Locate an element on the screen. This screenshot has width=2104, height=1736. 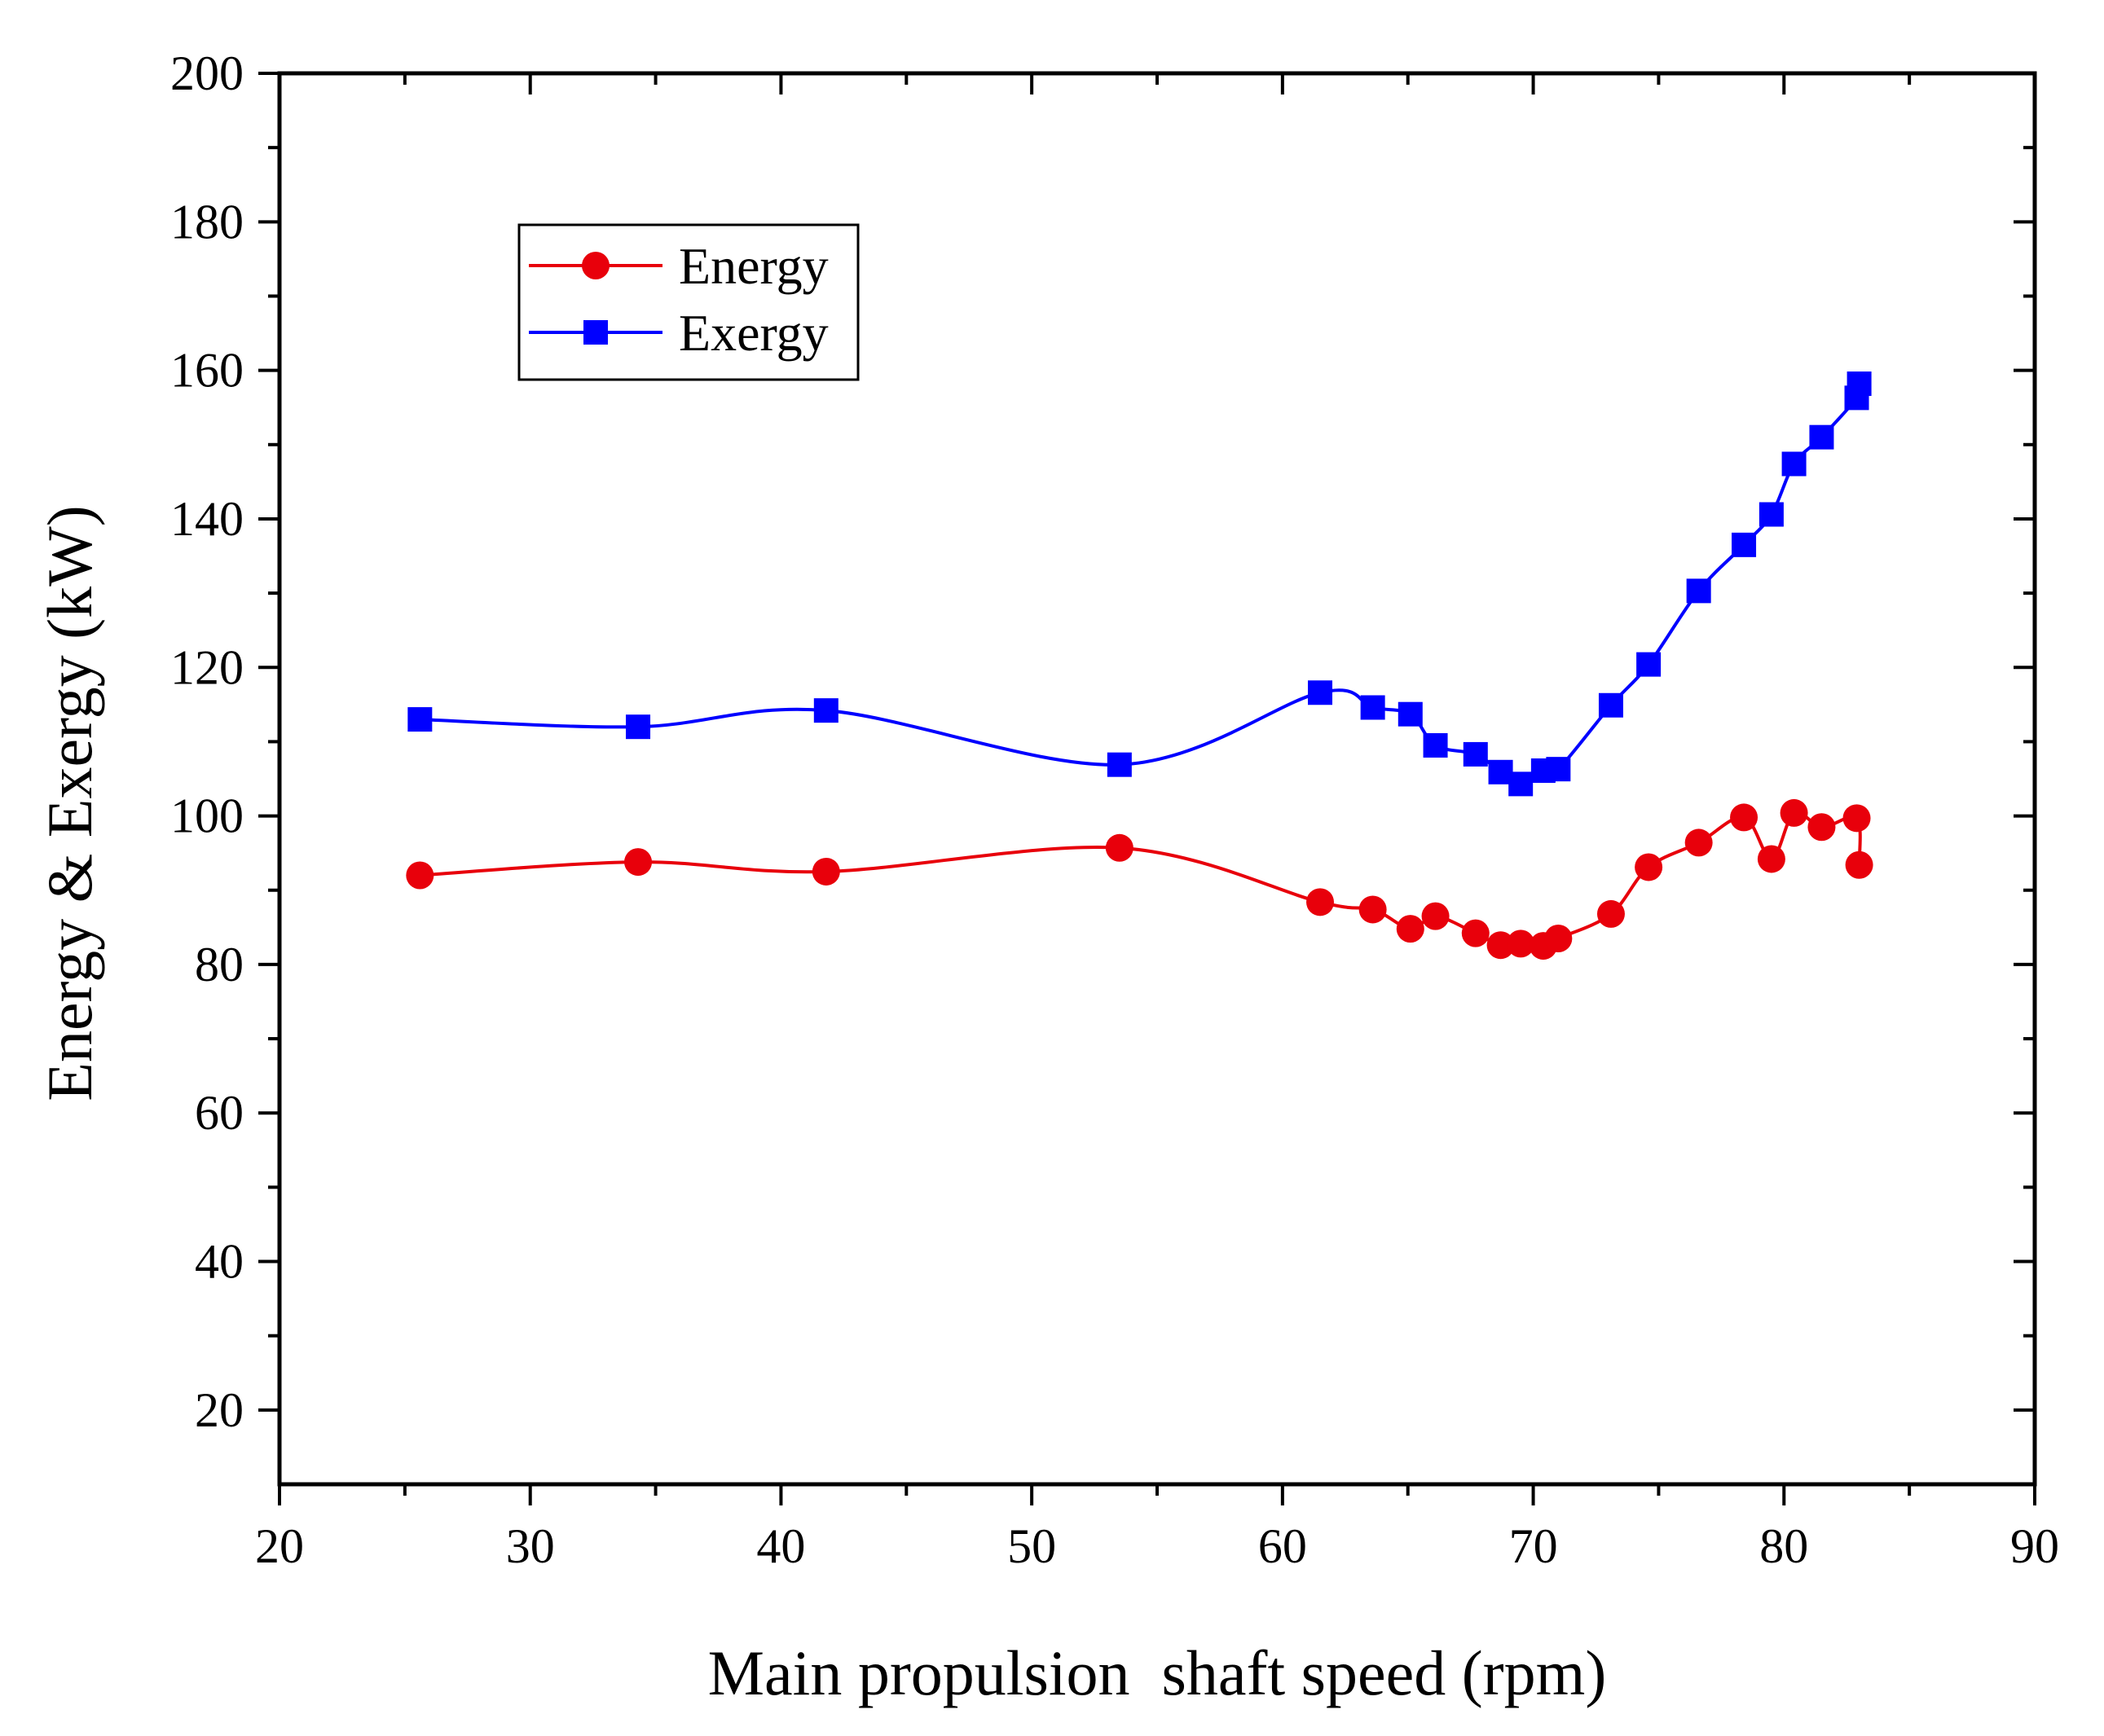
x-tick-label: 20 is located at coordinates (280, 1546).